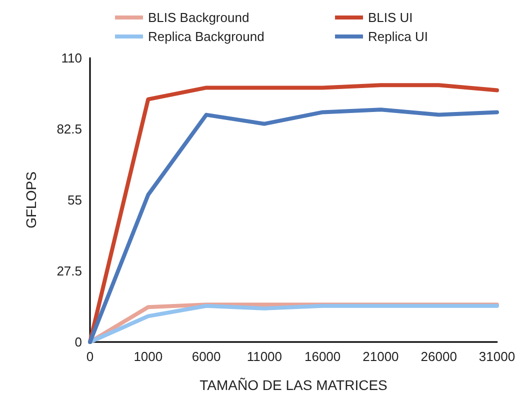 This screenshot has height=400, width=519. I want to click on y-tick-label: 0, so click(78, 342).